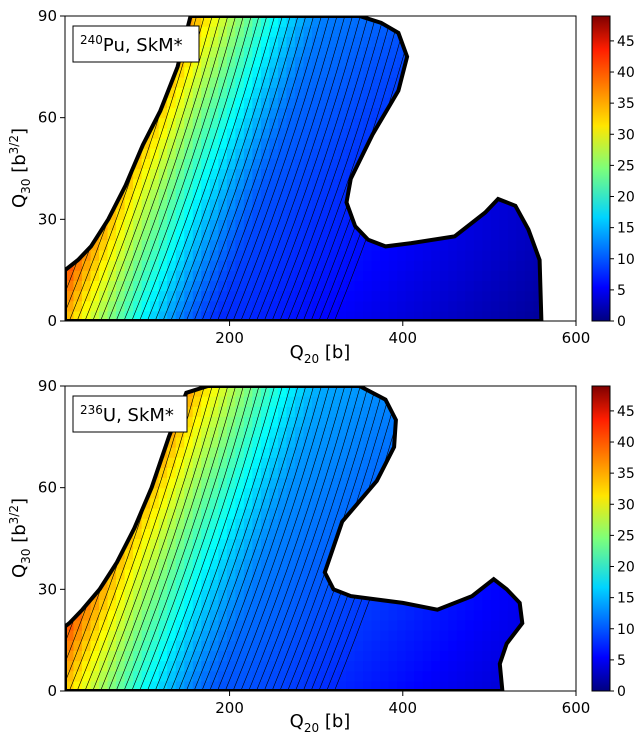 The height and width of the screenshot is (732, 644). I want to click on x-tick-label: 400, so click(402, 708).